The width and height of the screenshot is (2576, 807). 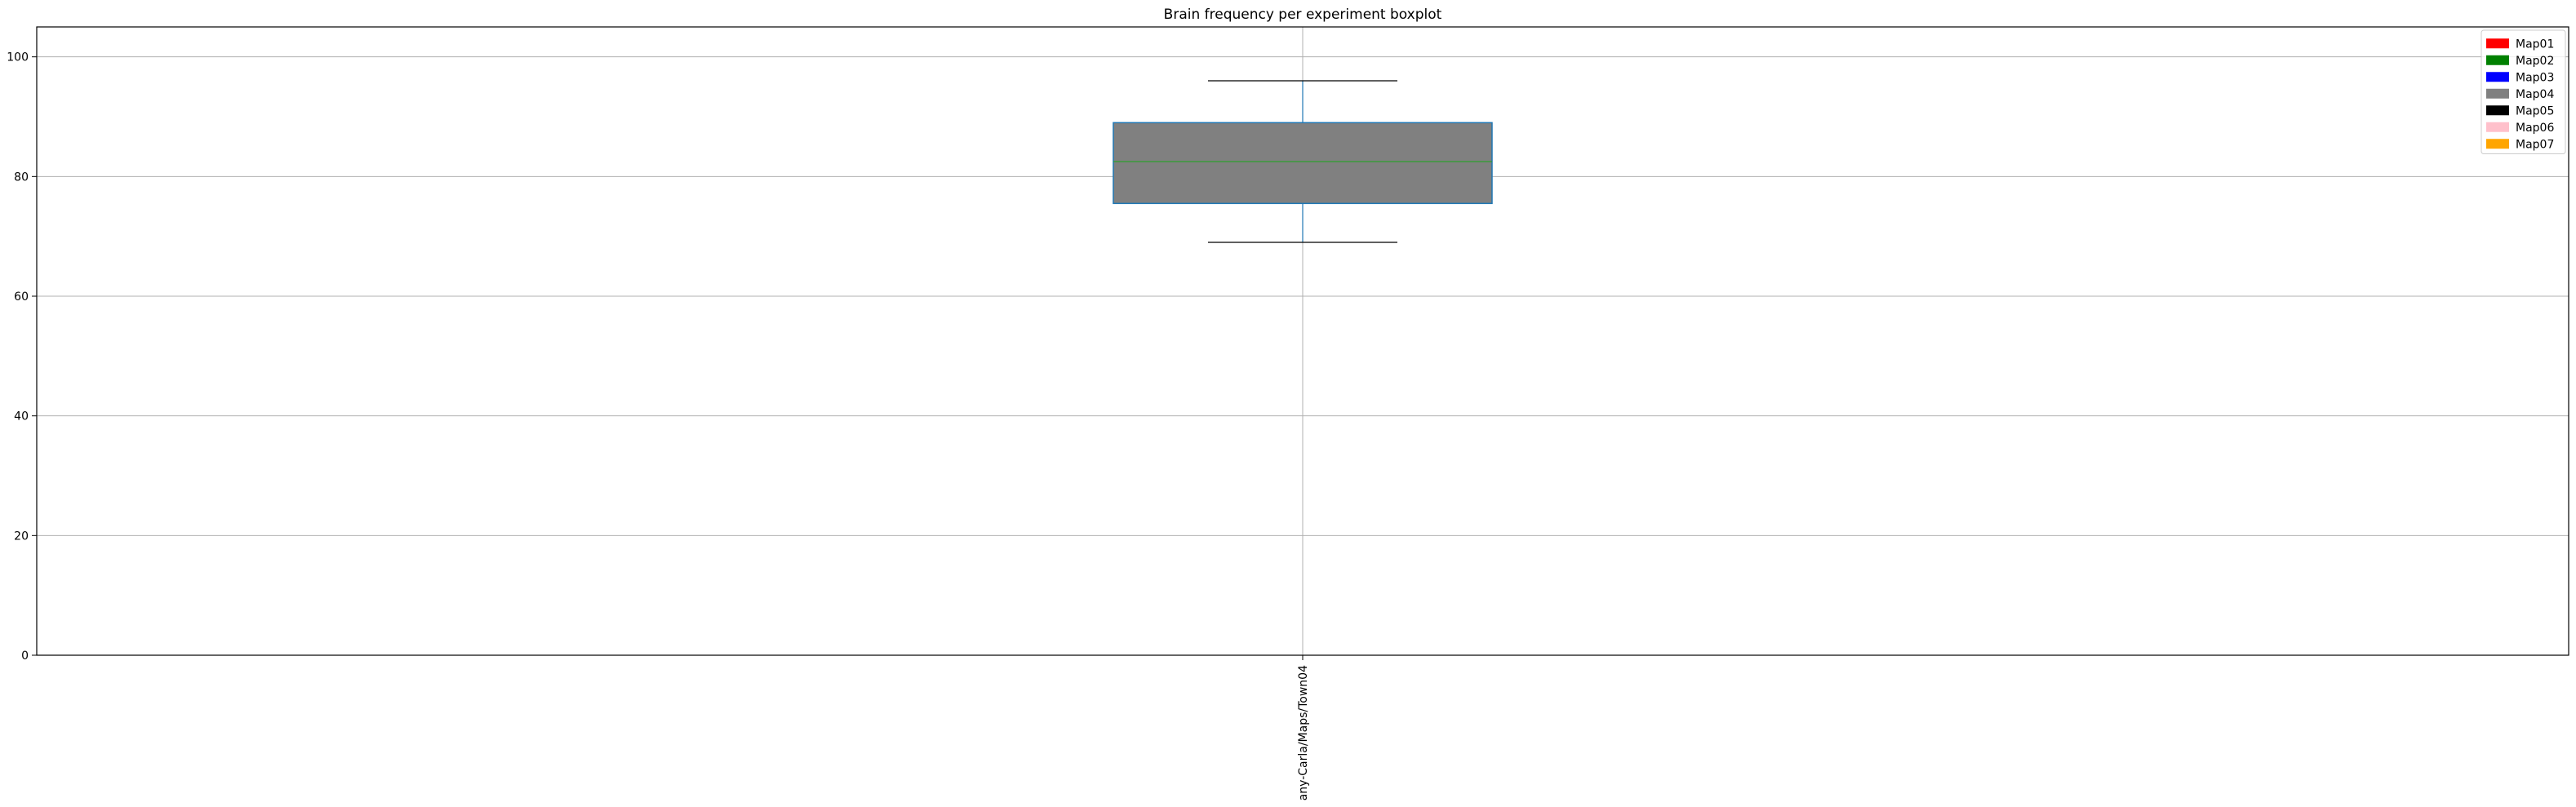 What do you see at coordinates (2535, 44) in the screenshot?
I see `legend-label: Map01` at bounding box center [2535, 44].